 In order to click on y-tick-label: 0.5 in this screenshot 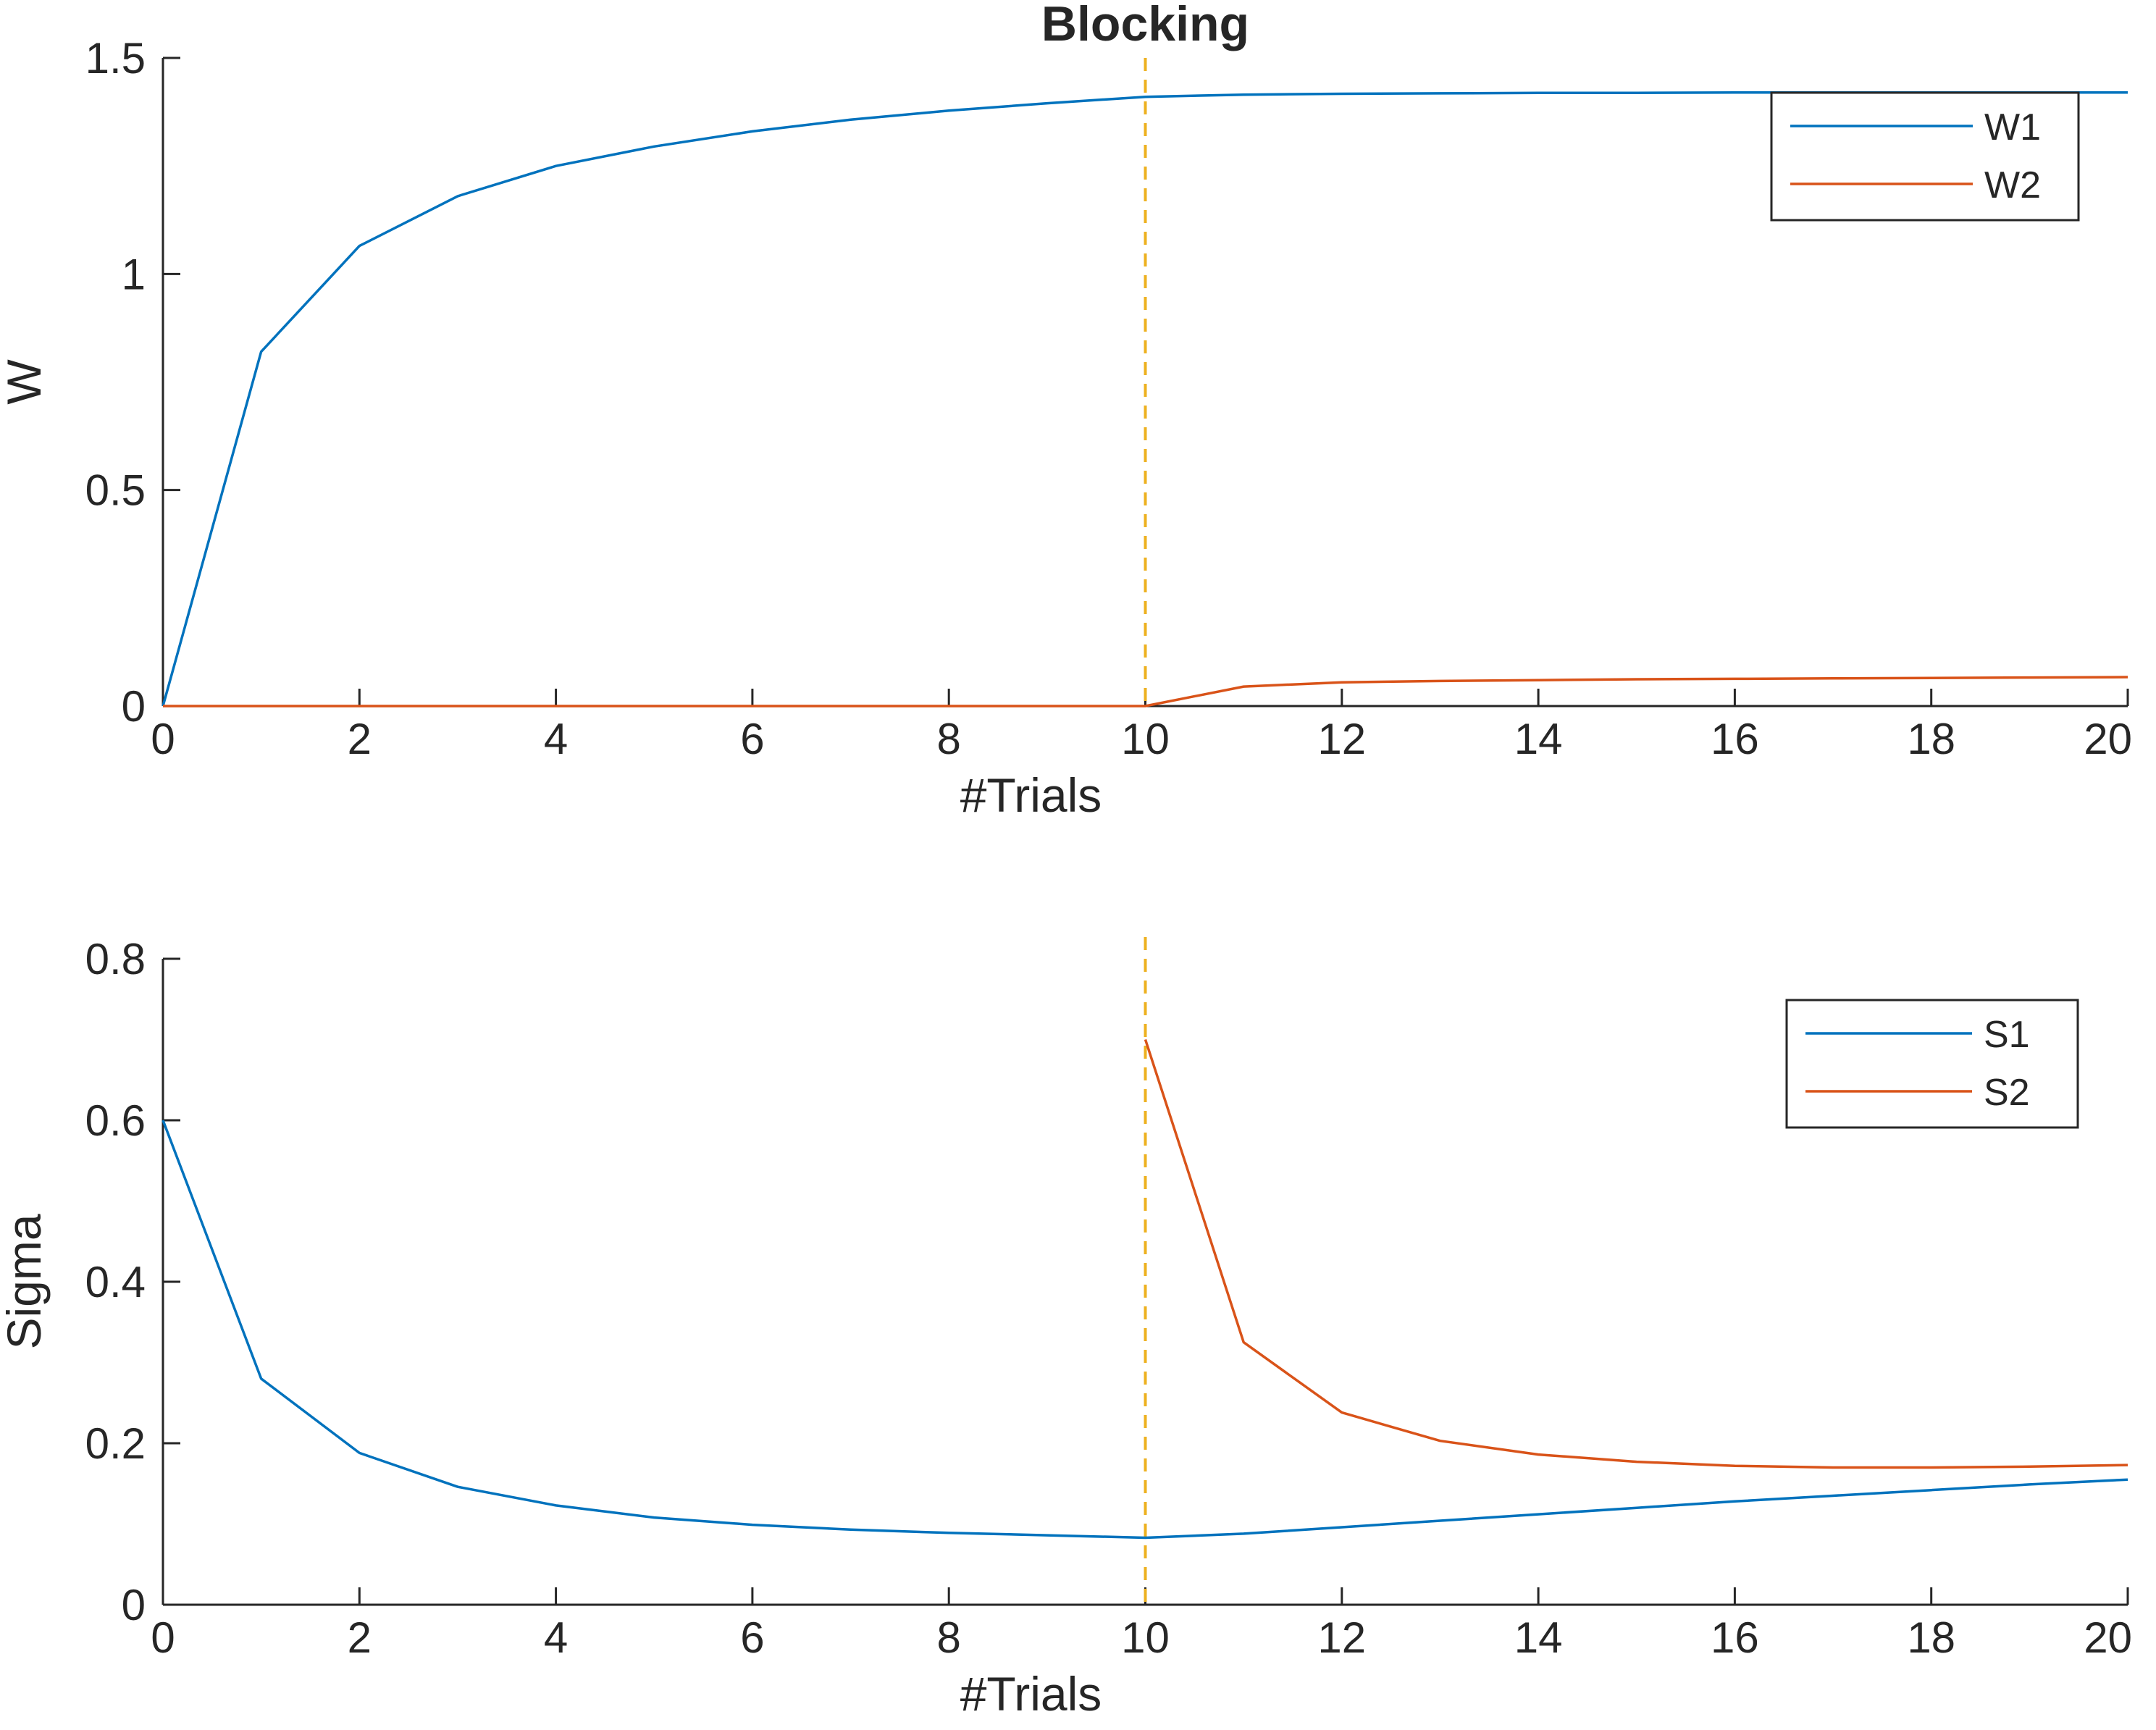, I will do `click(115, 490)`.